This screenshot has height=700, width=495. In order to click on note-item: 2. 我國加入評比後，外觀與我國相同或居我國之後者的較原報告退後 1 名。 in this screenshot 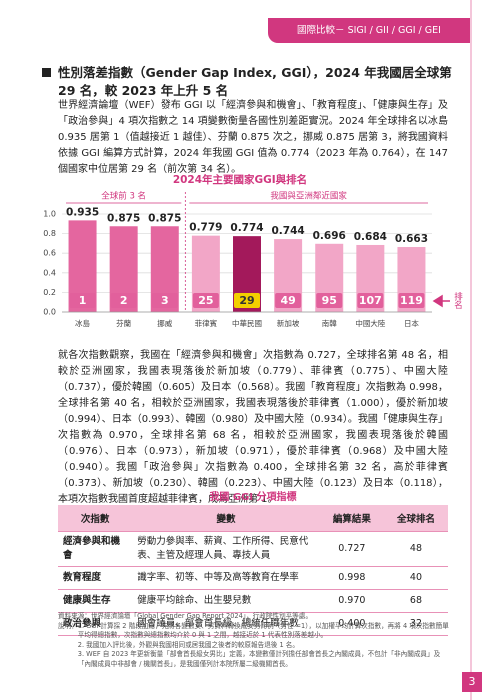, I will do `click(188, 644)`.